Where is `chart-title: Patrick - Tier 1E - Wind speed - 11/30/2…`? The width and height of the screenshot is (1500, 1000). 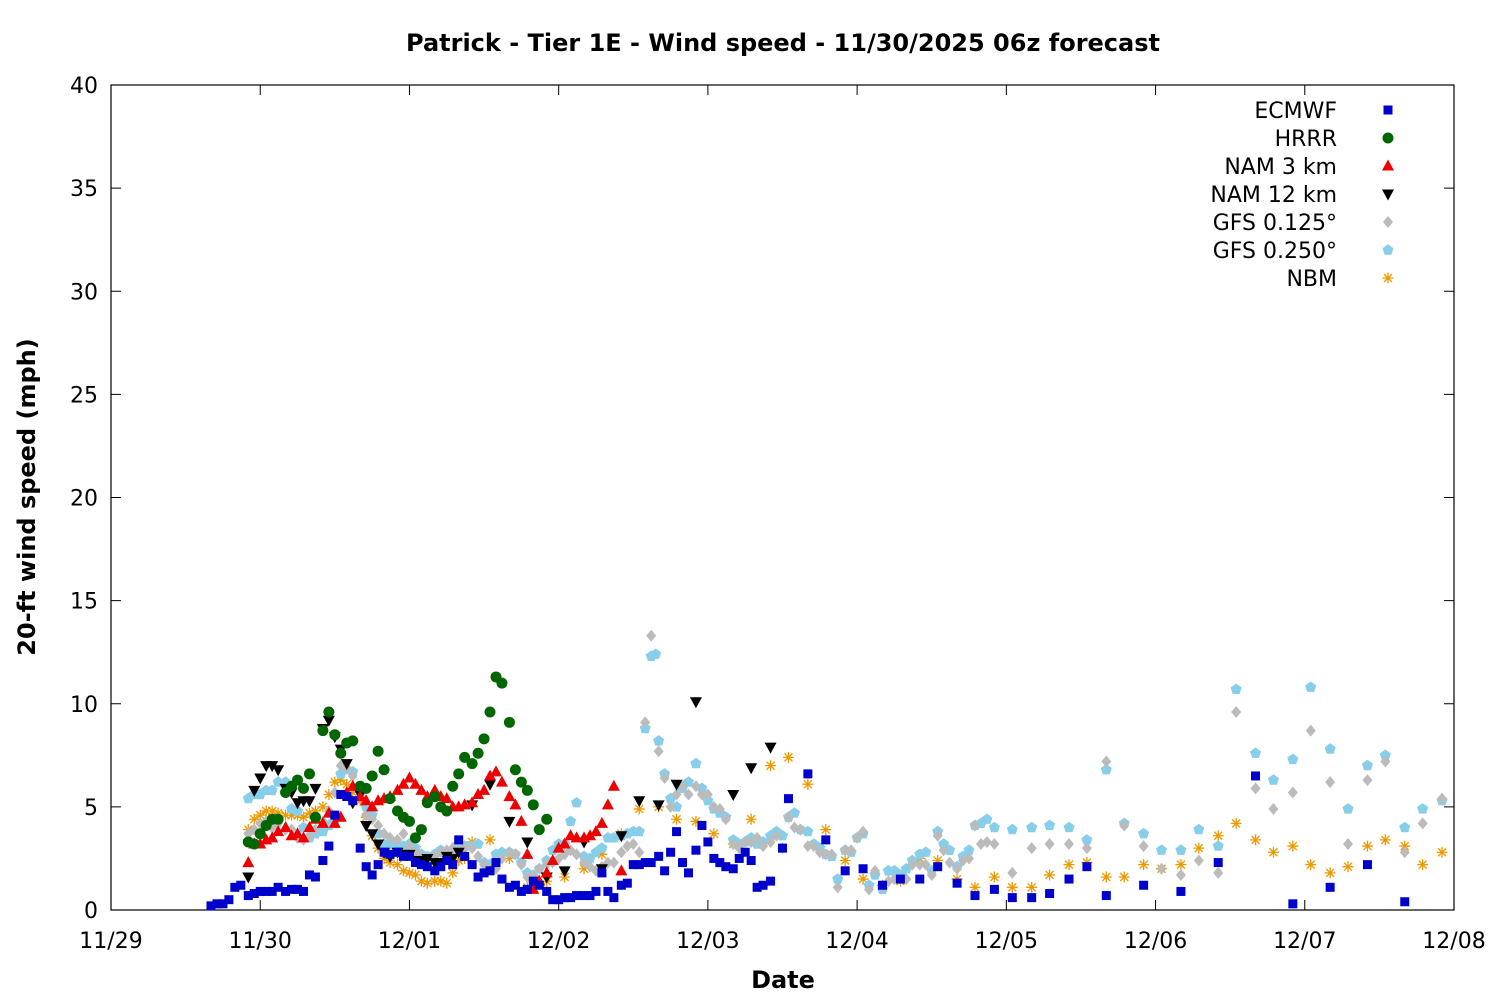 chart-title: Patrick - Tier 1E - Wind speed - 11/30/2… is located at coordinates (783, 43).